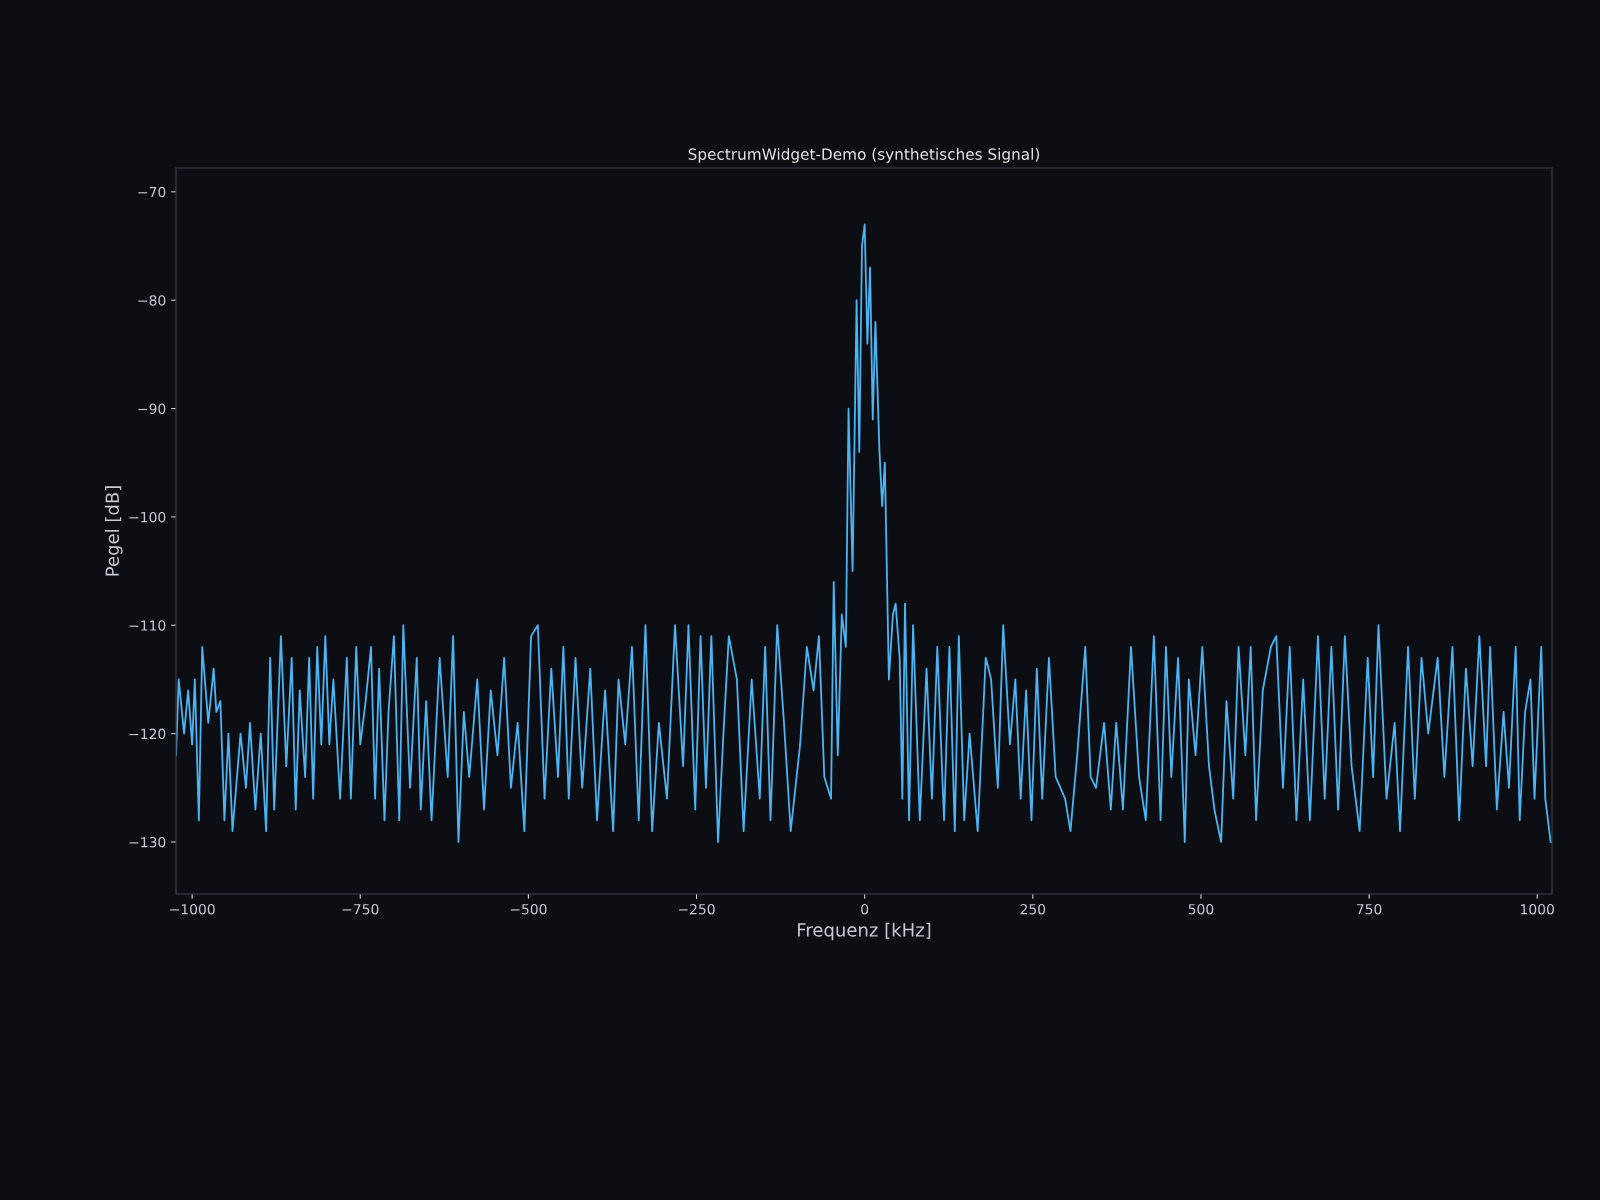 This screenshot has height=1200, width=1600. What do you see at coordinates (1033, 909) in the screenshot?
I see `x-tick-label: 250` at bounding box center [1033, 909].